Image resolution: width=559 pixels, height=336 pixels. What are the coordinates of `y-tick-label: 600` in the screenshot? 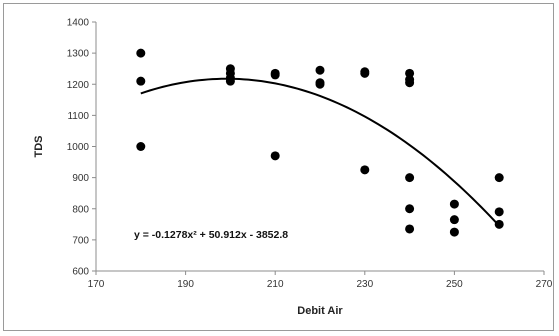 It's located at (80, 272).